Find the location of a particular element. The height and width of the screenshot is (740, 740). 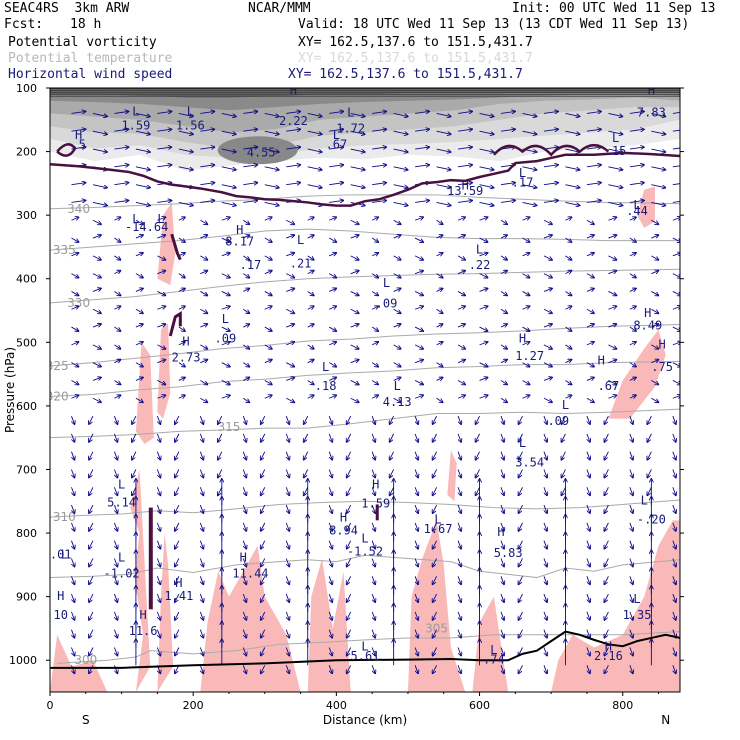

y-tick-label: 400 is located at coordinates (26, 279).